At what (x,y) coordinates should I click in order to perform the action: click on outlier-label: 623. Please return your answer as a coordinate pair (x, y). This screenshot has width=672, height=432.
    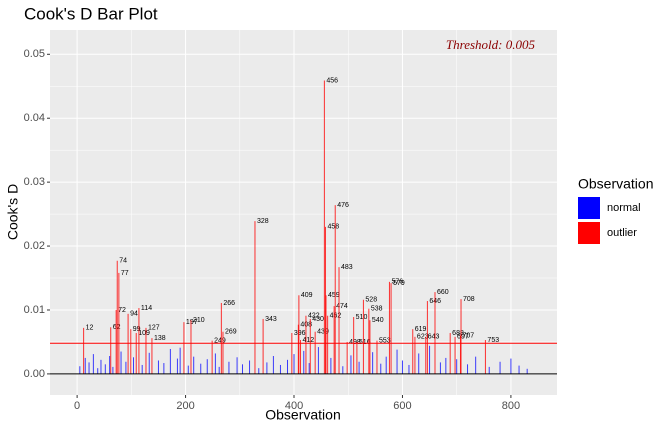
    Looking at the image, I should click on (423, 337).